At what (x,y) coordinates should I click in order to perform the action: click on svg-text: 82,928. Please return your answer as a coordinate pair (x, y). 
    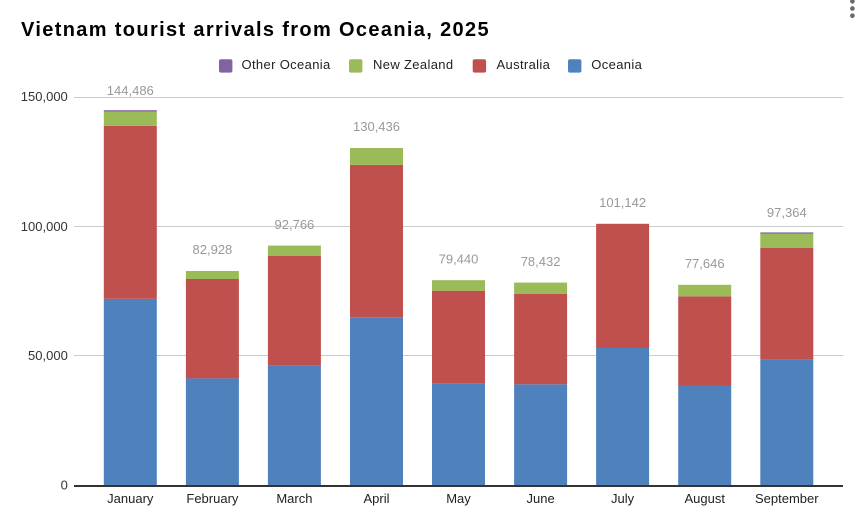
    Looking at the image, I should click on (213, 249).